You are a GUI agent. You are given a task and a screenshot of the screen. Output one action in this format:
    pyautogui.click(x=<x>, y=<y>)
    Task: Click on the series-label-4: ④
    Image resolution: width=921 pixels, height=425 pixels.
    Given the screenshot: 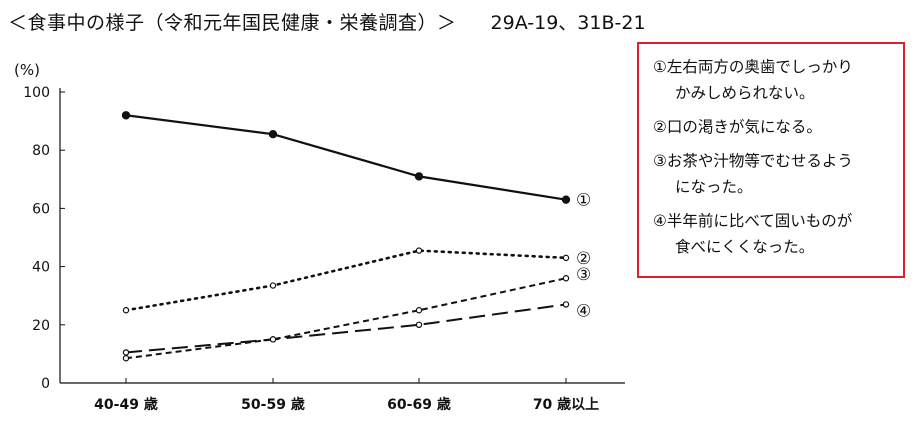 What is the action you would take?
    pyautogui.click(x=583, y=311)
    